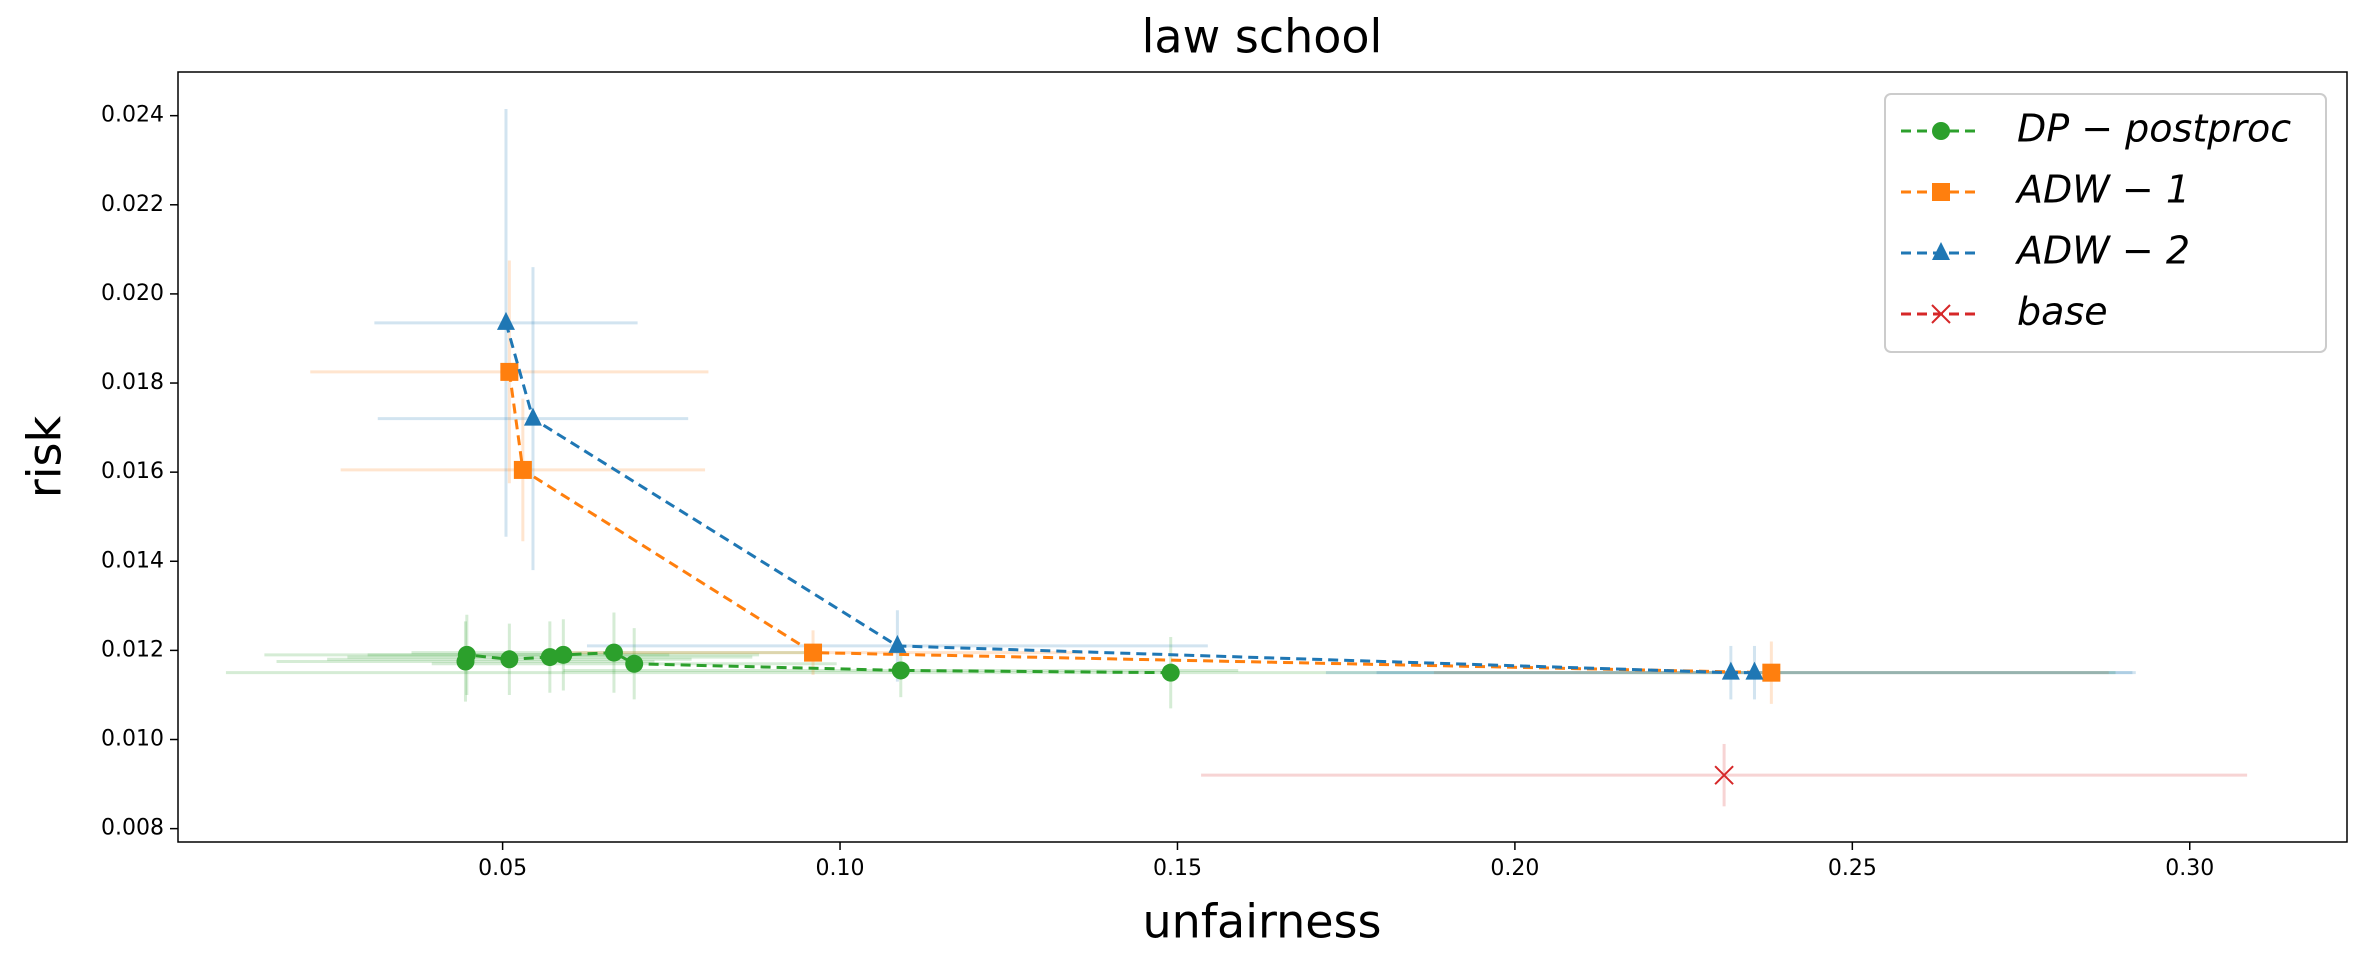 Image resolution: width=2367 pixels, height=971 pixels. What do you see at coordinates (2102, 251) in the screenshot?
I see `legend-label: ADW − 2` at bounding box center [2102, 251].